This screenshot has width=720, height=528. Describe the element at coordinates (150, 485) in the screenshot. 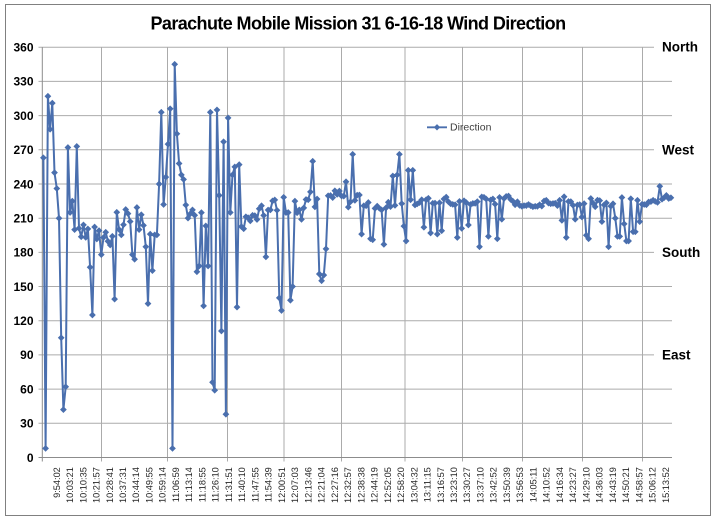

I see `svg-text: 10:49:55` at that location.